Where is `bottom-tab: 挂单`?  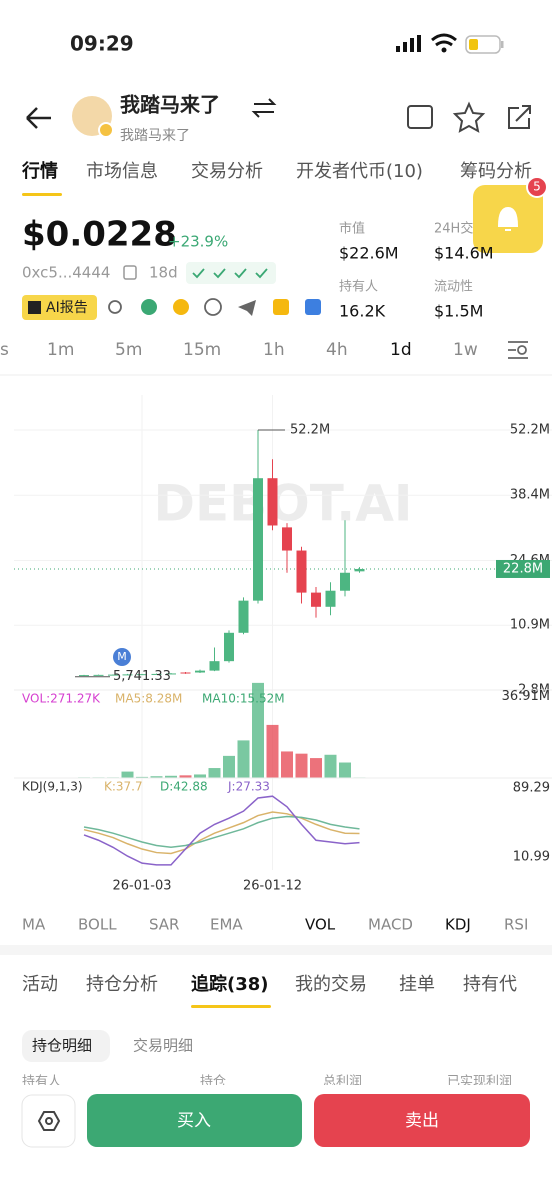 bottom-tab: 挂单 is located at coordinates (417, 984).